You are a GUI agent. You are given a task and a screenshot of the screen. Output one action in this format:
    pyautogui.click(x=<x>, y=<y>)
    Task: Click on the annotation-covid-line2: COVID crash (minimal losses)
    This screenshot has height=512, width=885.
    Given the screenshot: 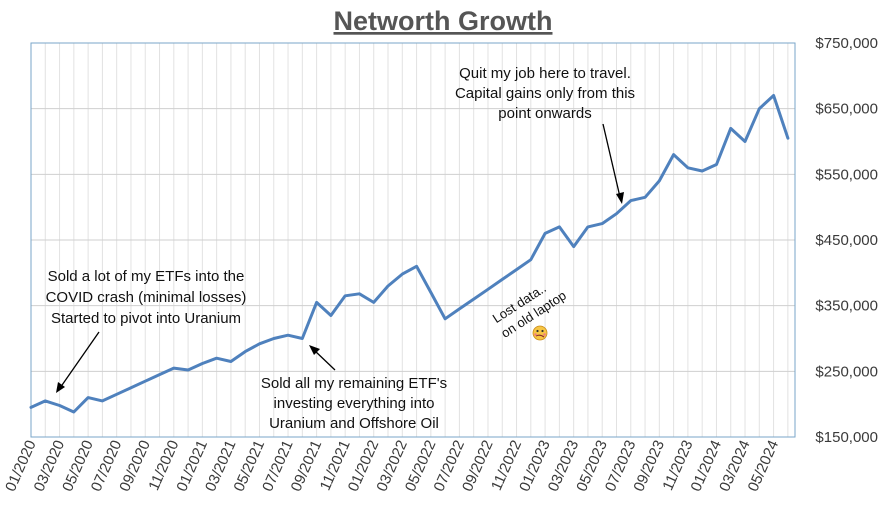 What is the action you would take?
    pyautogui.click(x=146, y=297)
    